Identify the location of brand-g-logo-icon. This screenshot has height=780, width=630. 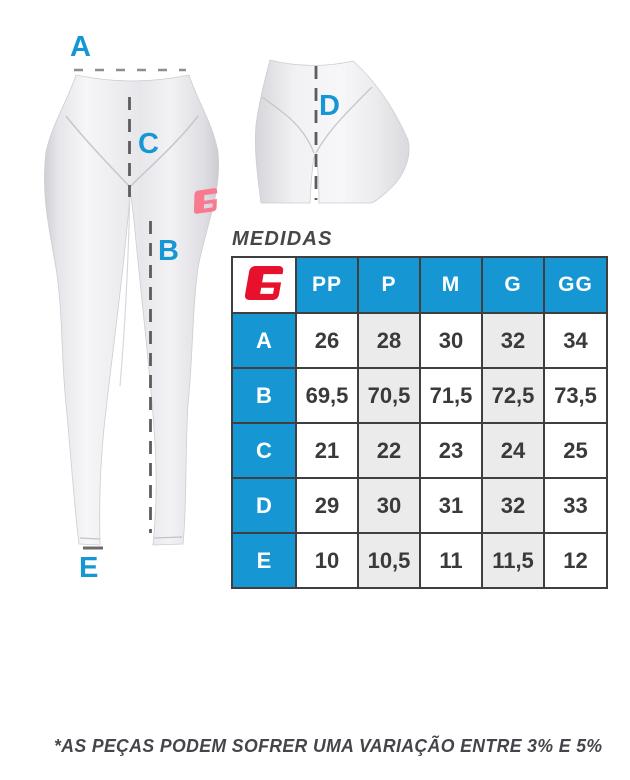
(264, 282).